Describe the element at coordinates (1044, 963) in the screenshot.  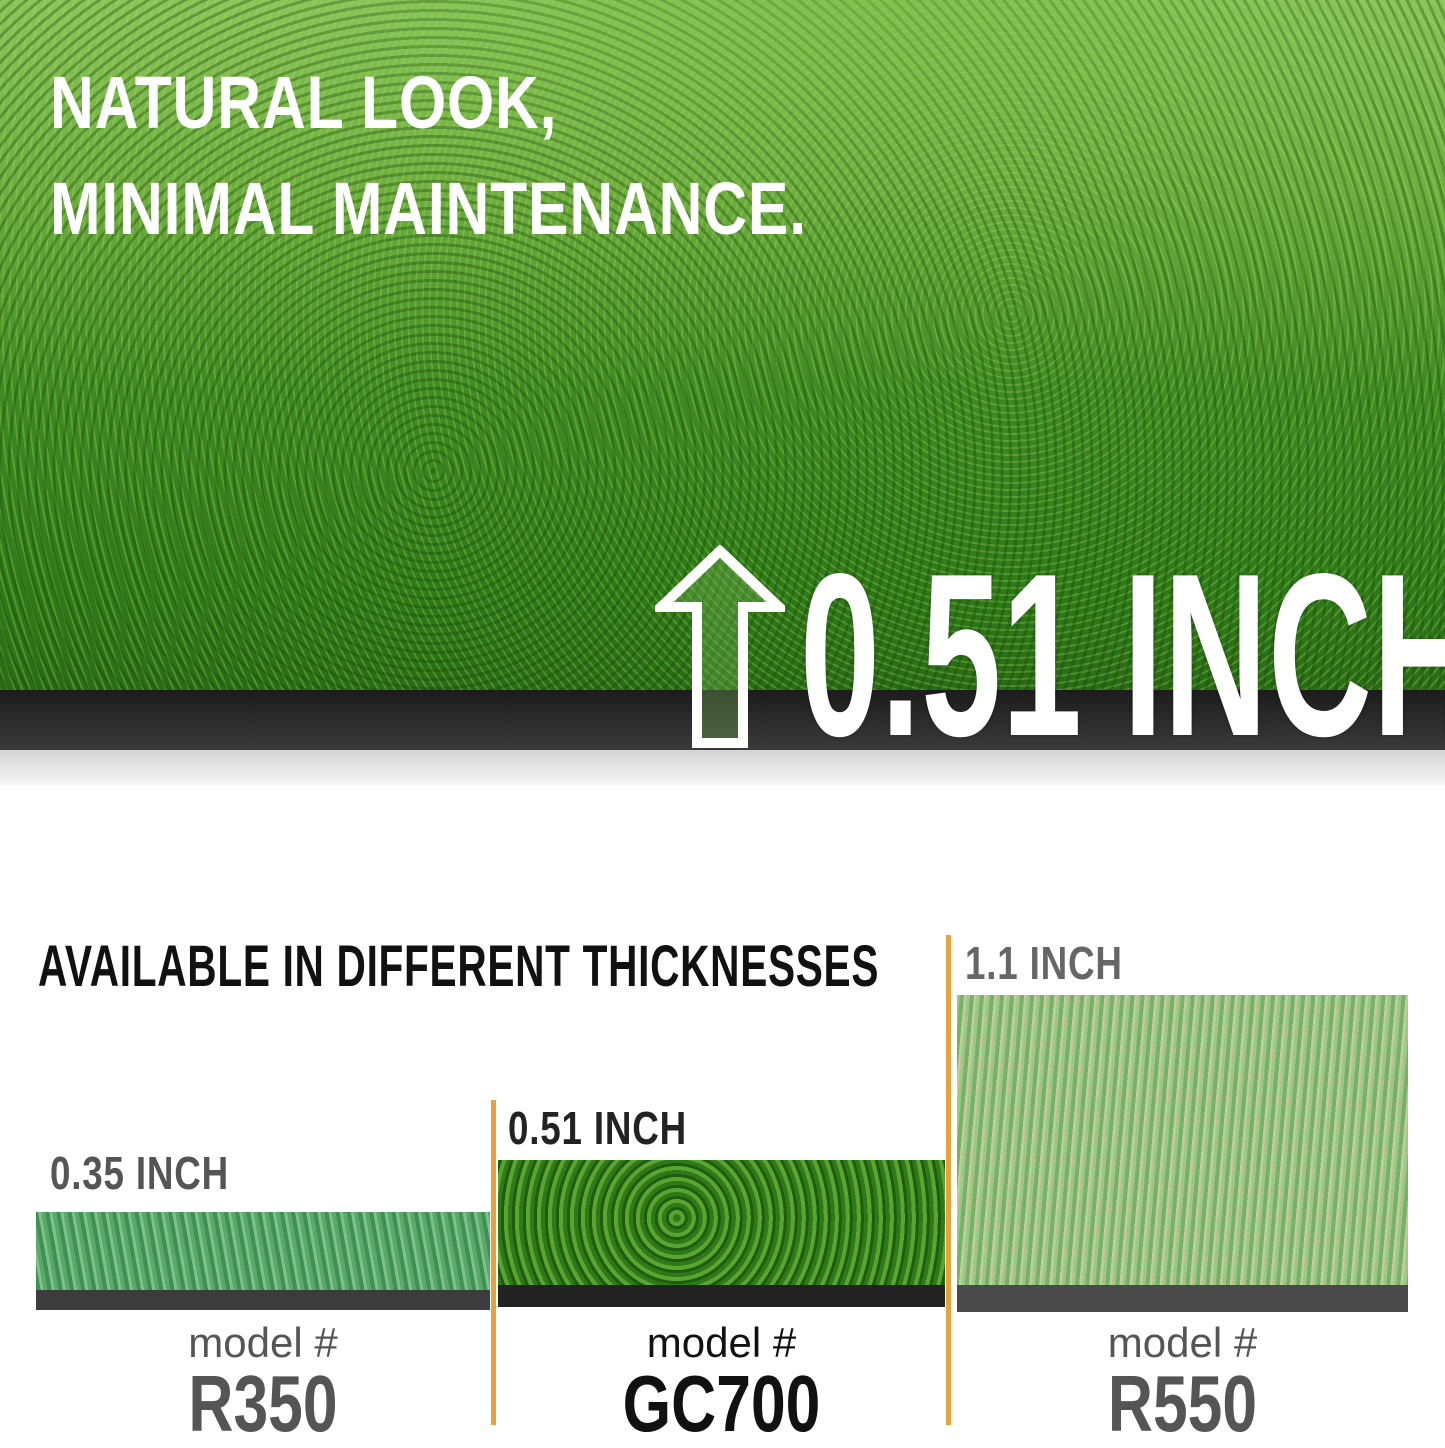
I see `thickness-label-r550: 1.1 INCH` at that location.